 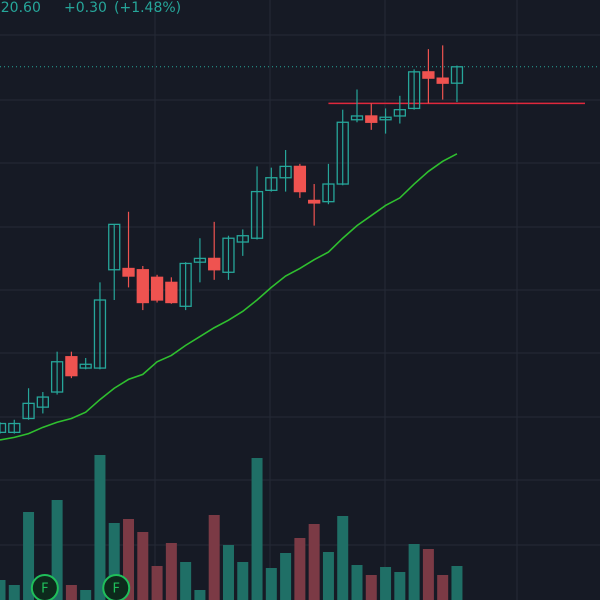 I want to click on change-label: +0.30, so click(x=85, y=8).